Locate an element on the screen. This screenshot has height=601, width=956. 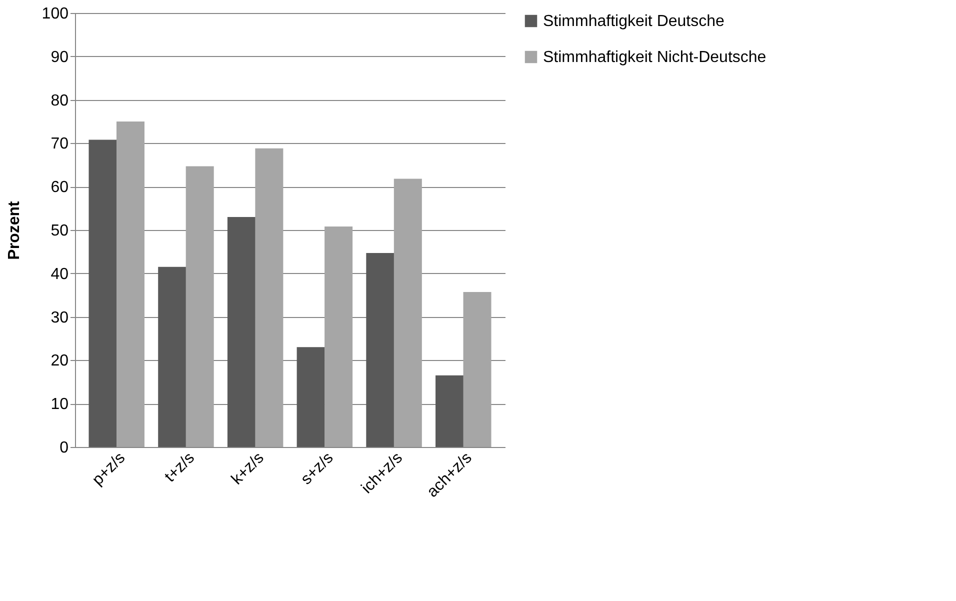
y-tick-label: 70 is located at coordinates (59, 144).